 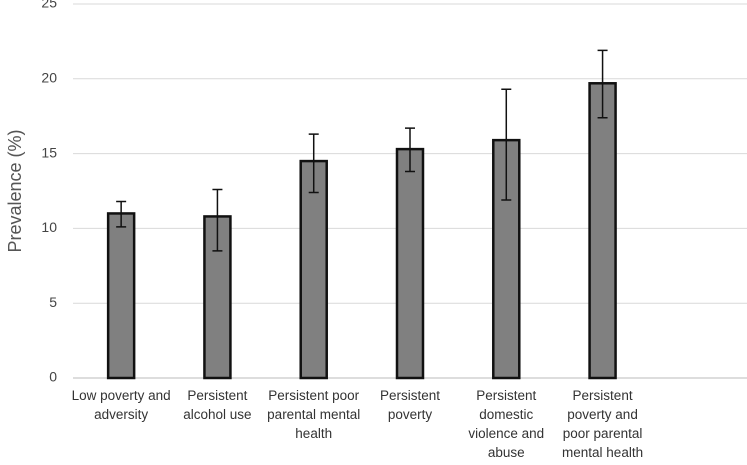 I want to click on y-tick-label: 10, so click(x=49, y=227).